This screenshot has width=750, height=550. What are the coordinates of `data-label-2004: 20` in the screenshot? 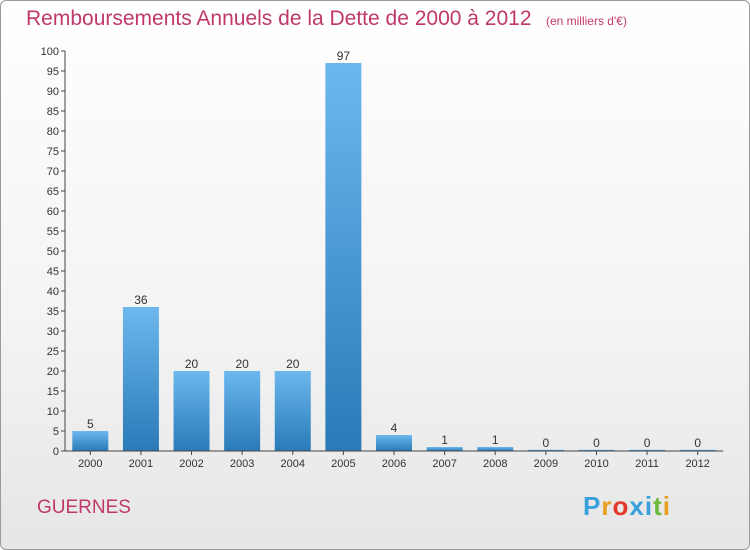 It's located at (293, 364).